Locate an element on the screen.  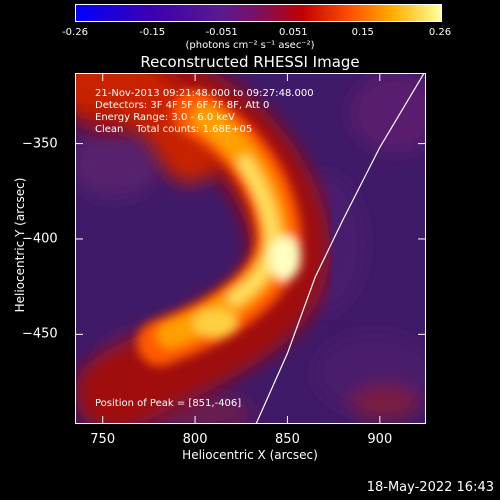
footer-date: 18-May-2022 16:43 is located at coordinates (430, 487).